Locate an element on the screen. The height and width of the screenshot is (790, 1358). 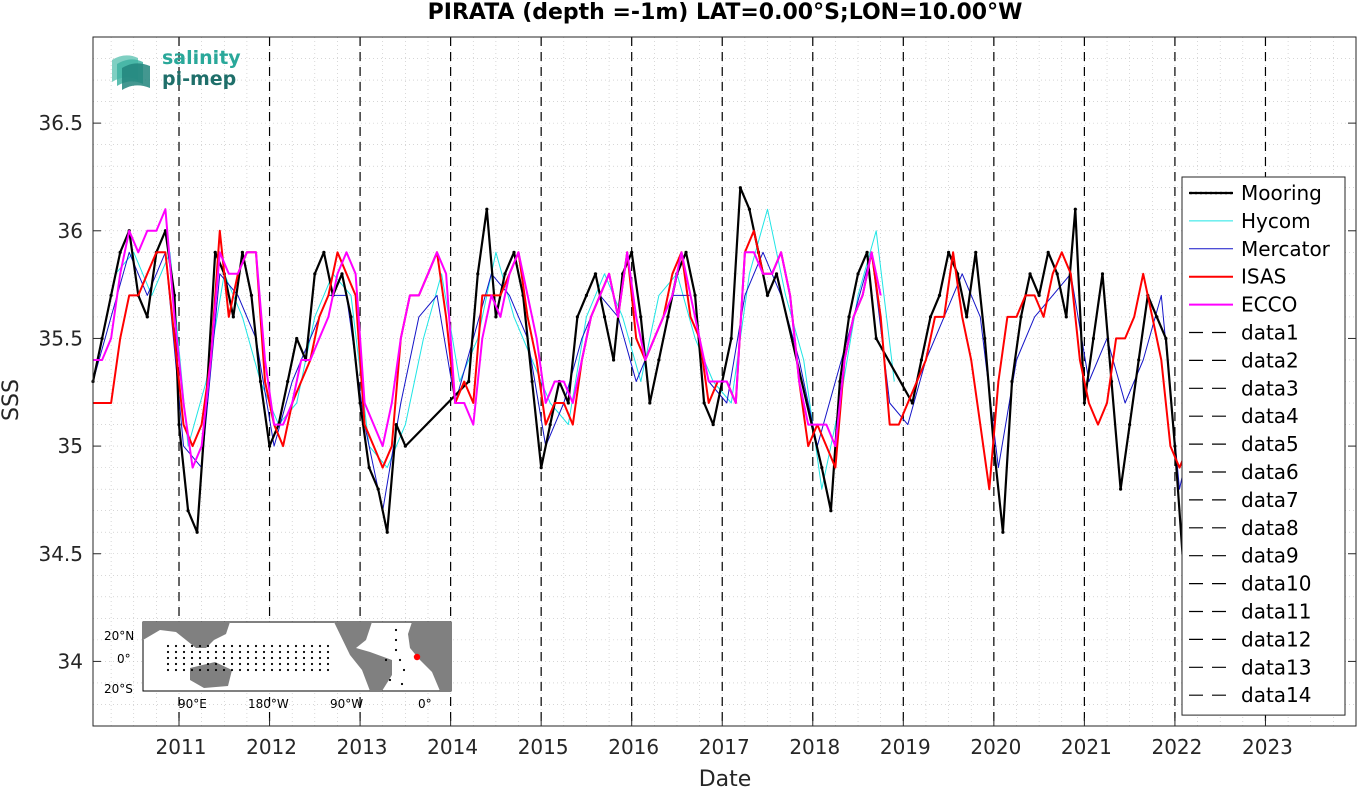
logo-text-pi-mep: pi-mep is located at coordinates (199, 79).